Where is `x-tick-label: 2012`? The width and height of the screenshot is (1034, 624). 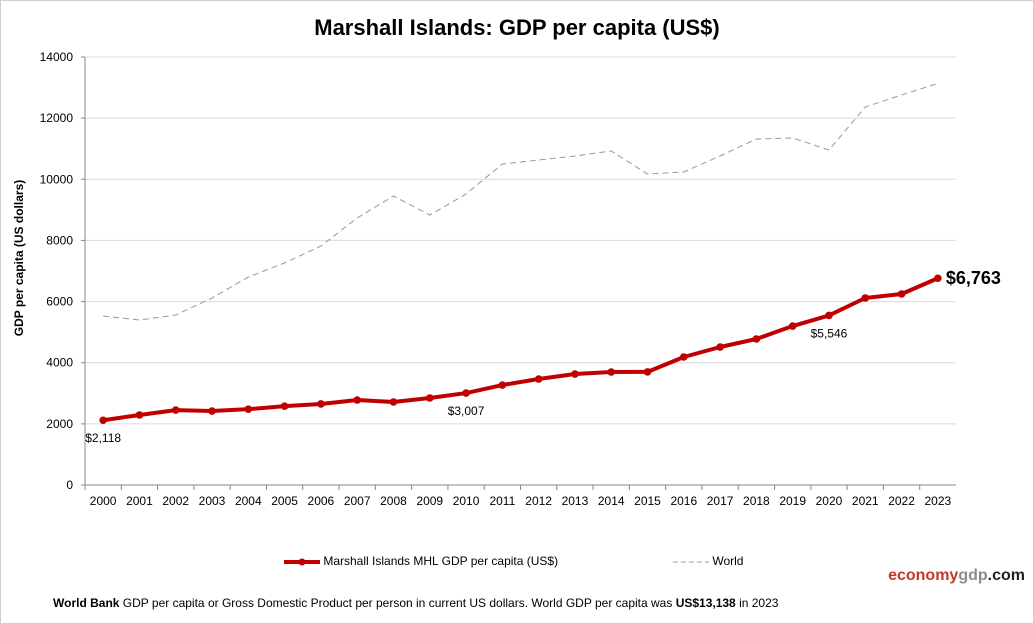 x-tick-label: 2012 is located at coordinates (538, 501).